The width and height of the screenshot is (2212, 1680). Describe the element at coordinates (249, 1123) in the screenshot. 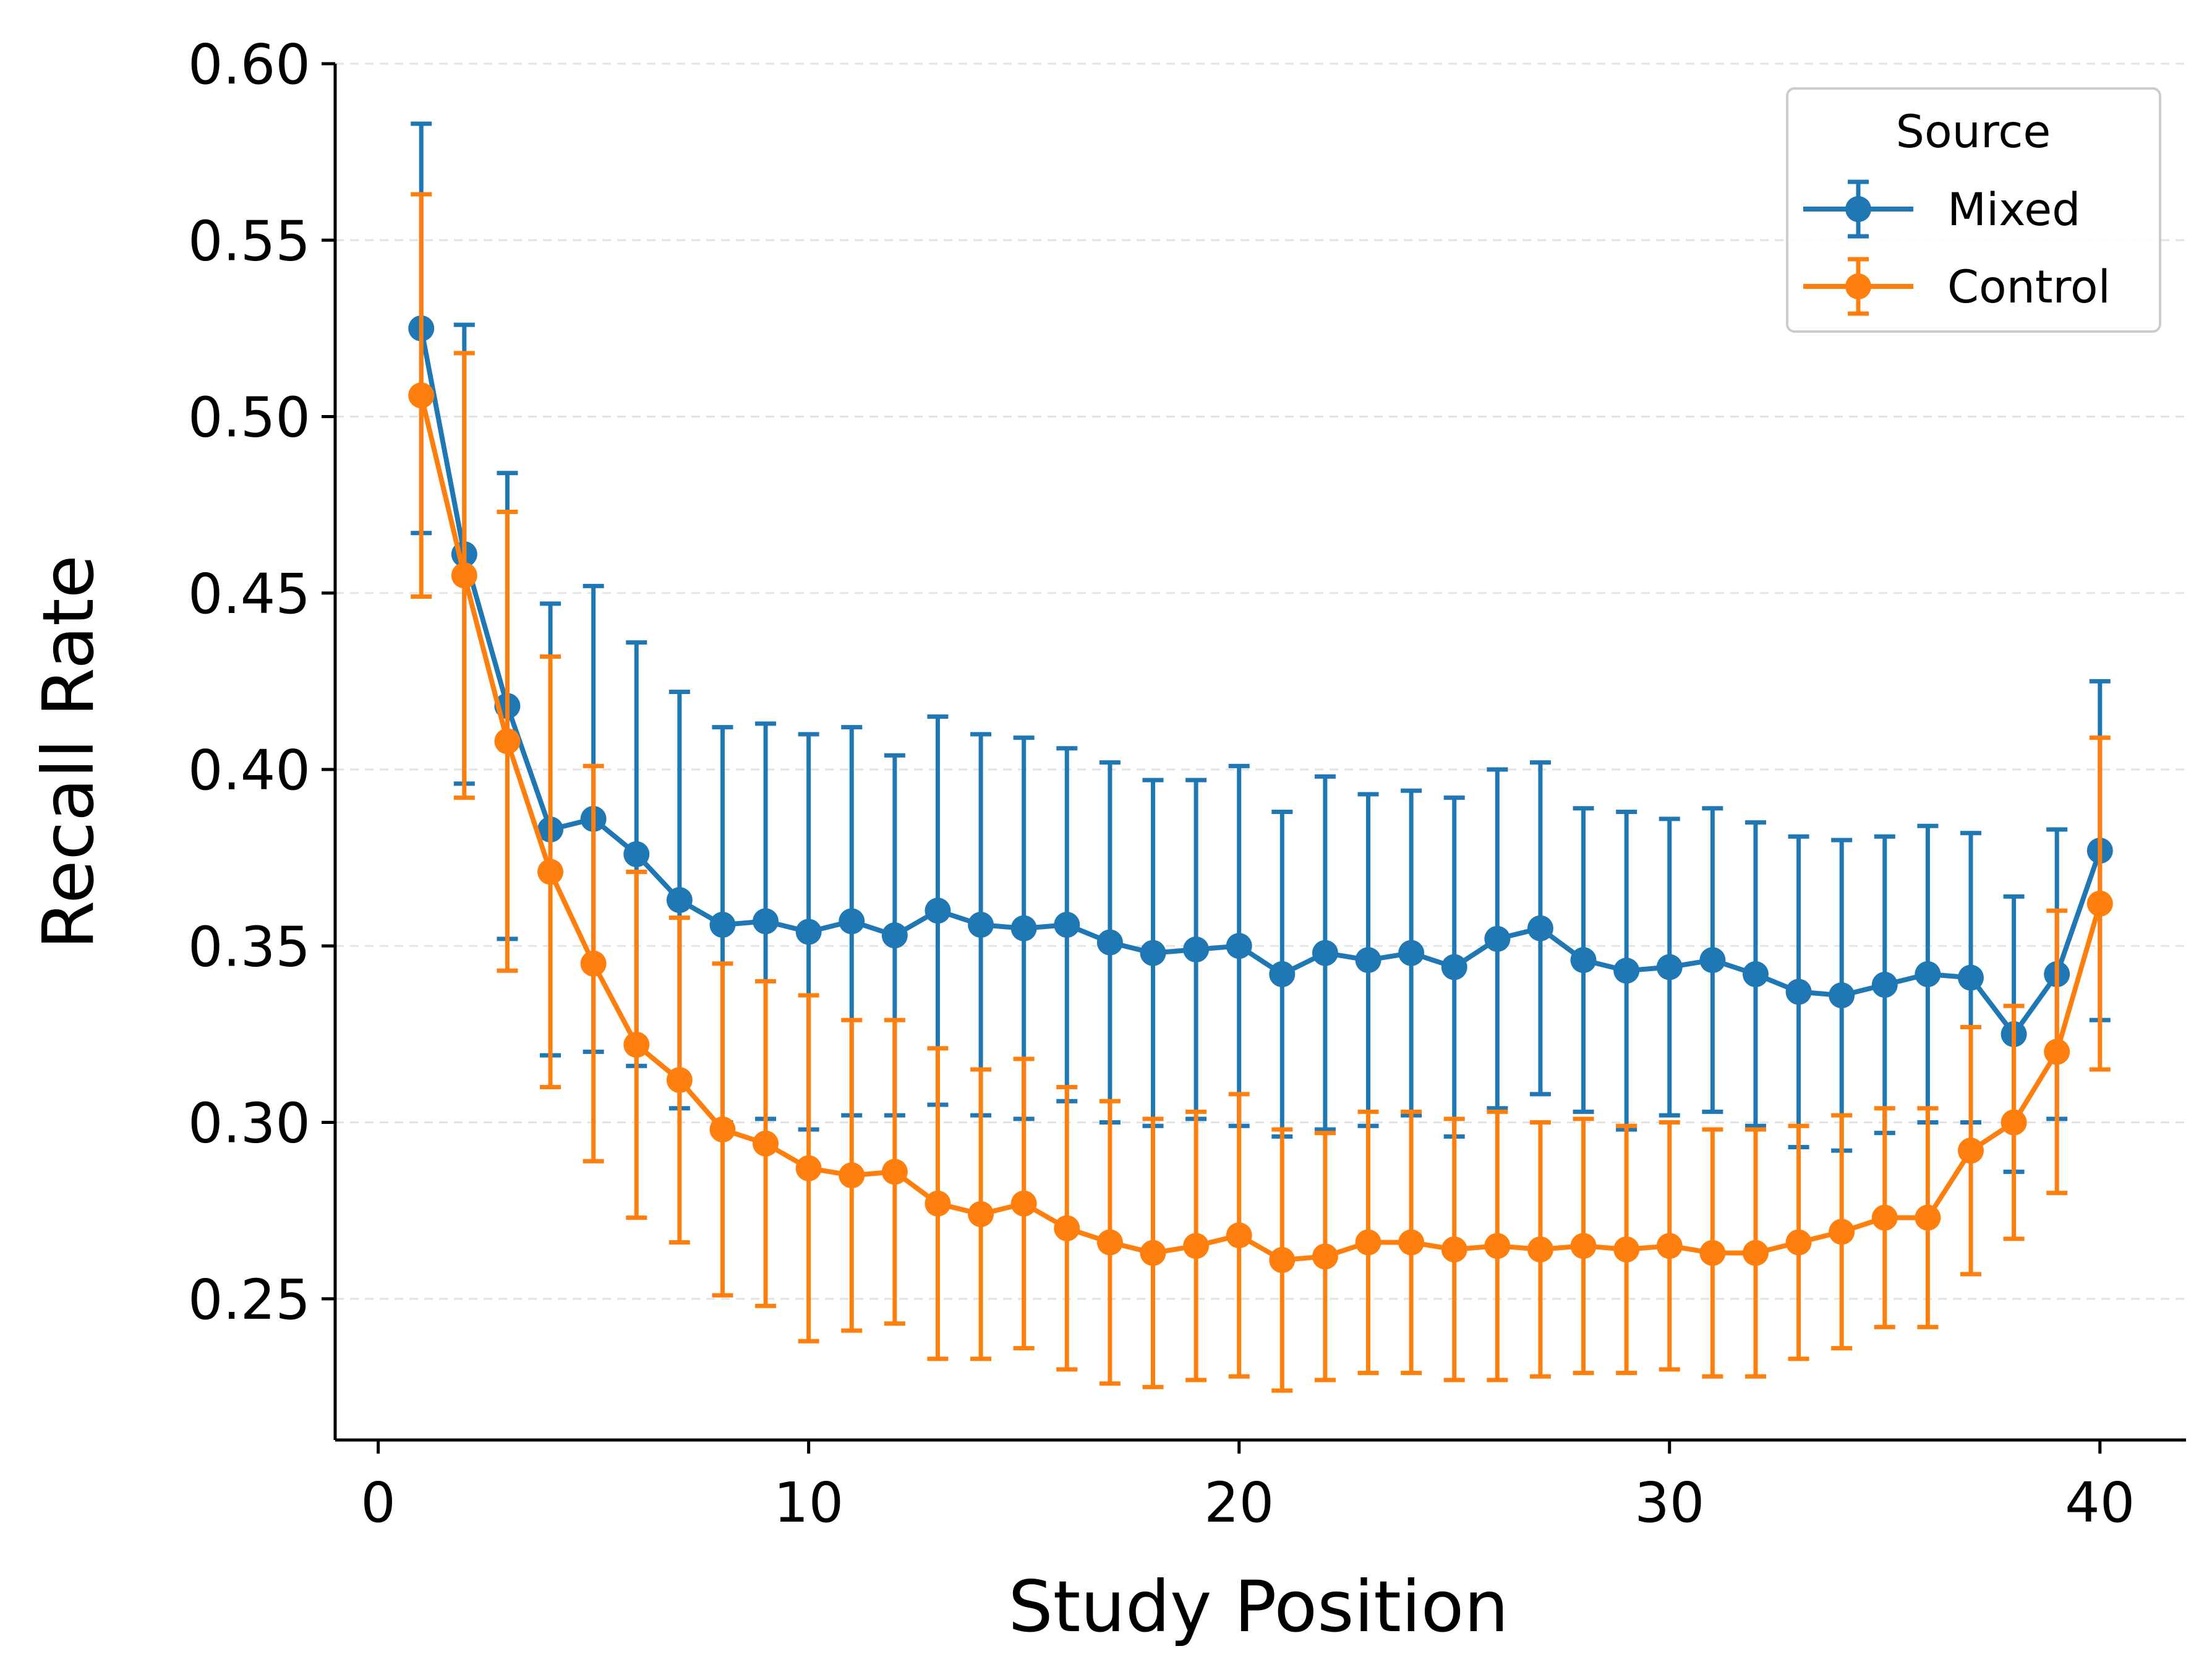

I see `y-tick-label: 0.30` at that location.